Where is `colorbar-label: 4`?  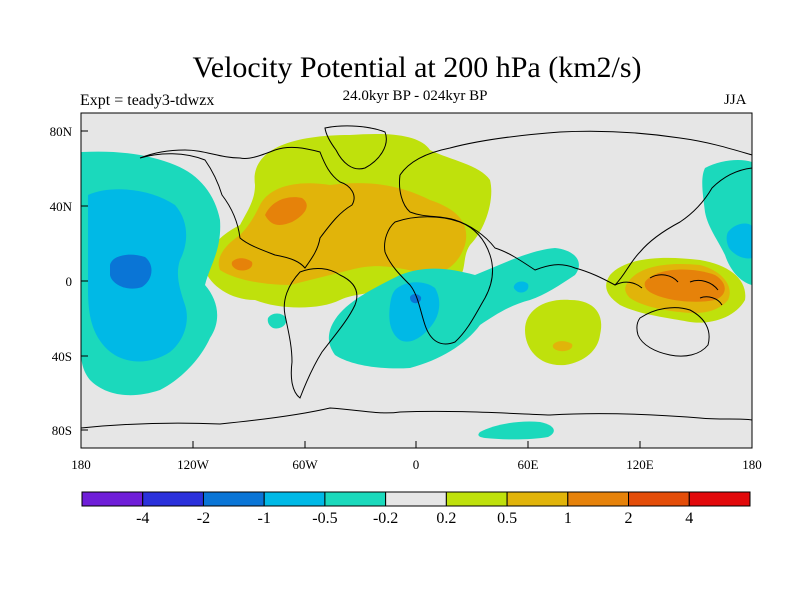
colorbar-label: 4 is located at coordinates (689, 518).